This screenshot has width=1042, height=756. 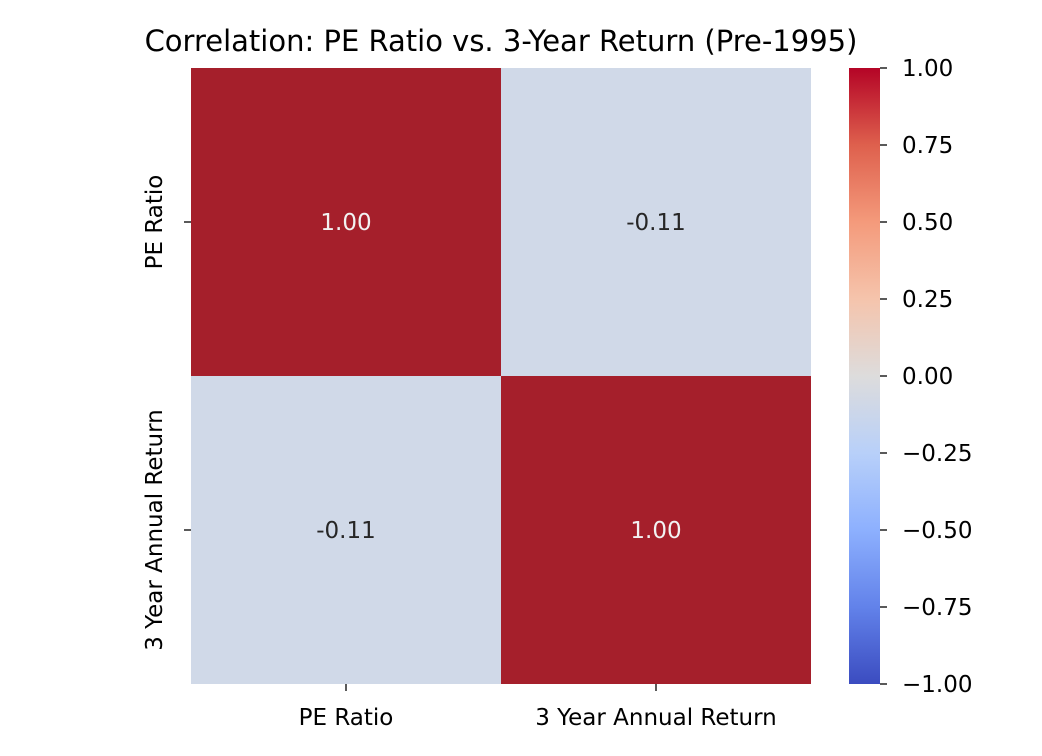 I want to click on colorbar-tick-label: 0.50, so click(x=927, y=223).